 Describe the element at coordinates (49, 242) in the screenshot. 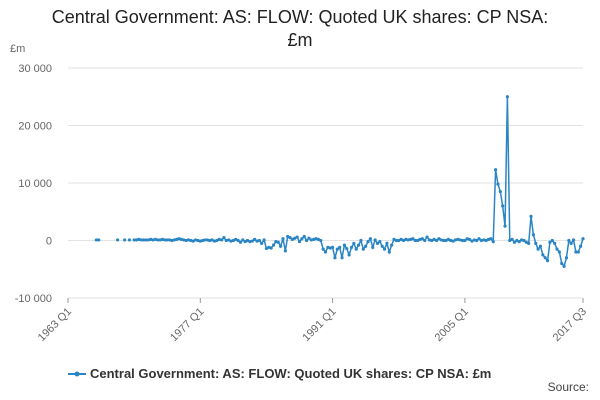

I see `y-tick-label: 0` at that location.